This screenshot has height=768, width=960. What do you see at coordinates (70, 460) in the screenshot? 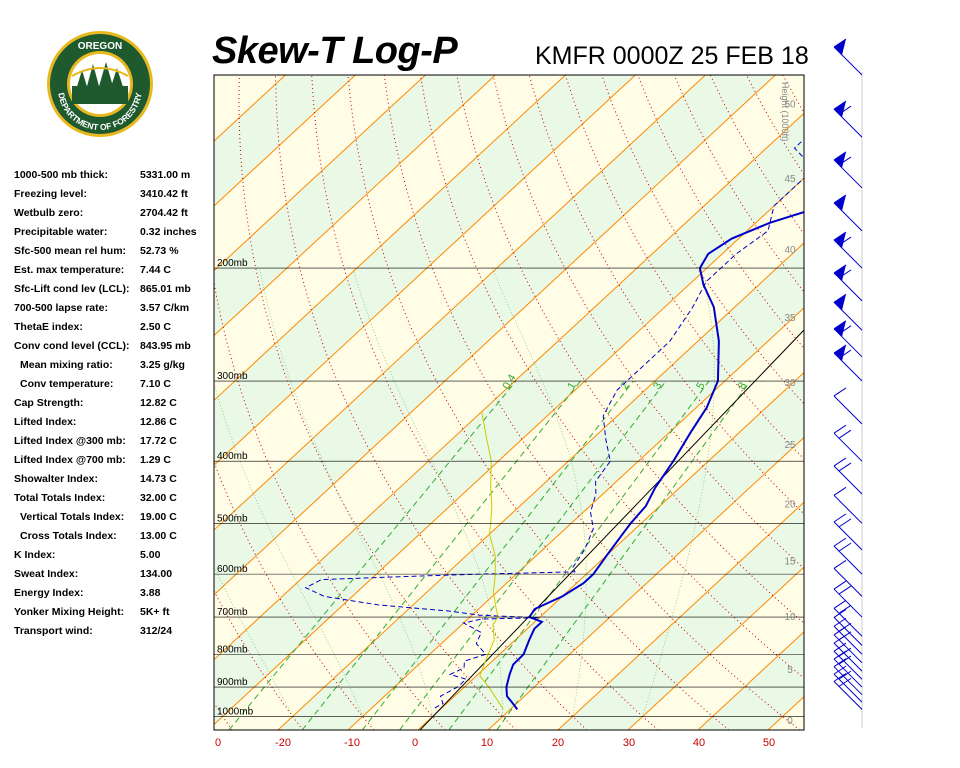
I see `param-label: Lifted Index @700 mb:` at bounding box center [70, 460].